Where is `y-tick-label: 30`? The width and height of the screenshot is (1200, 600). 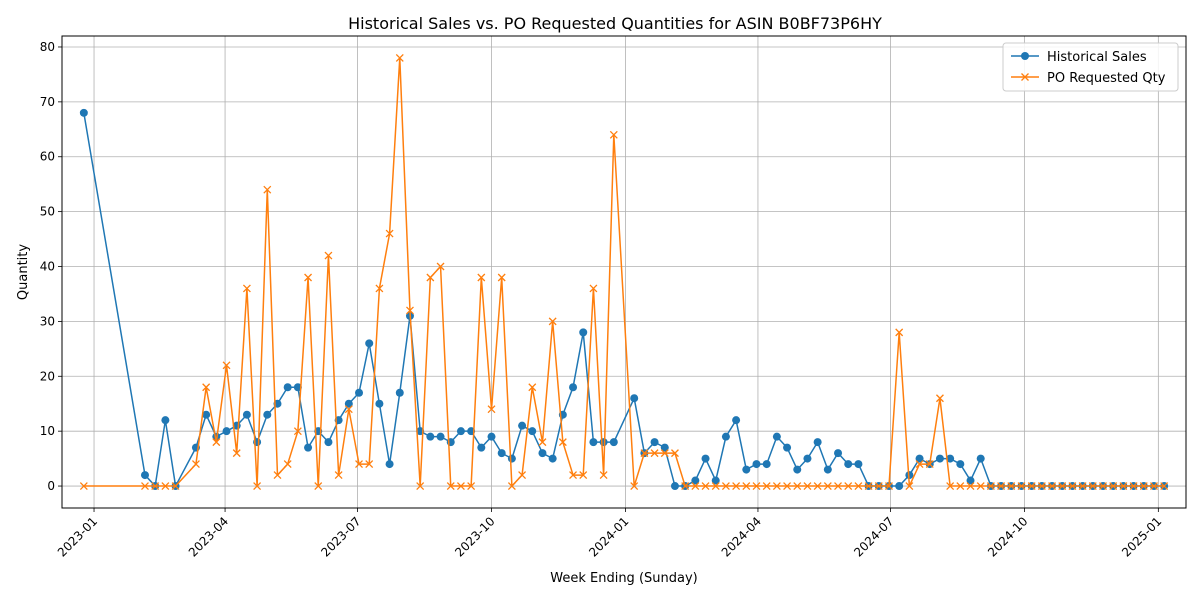 y-tick-label: 30 is located at coordinates (47, 321).